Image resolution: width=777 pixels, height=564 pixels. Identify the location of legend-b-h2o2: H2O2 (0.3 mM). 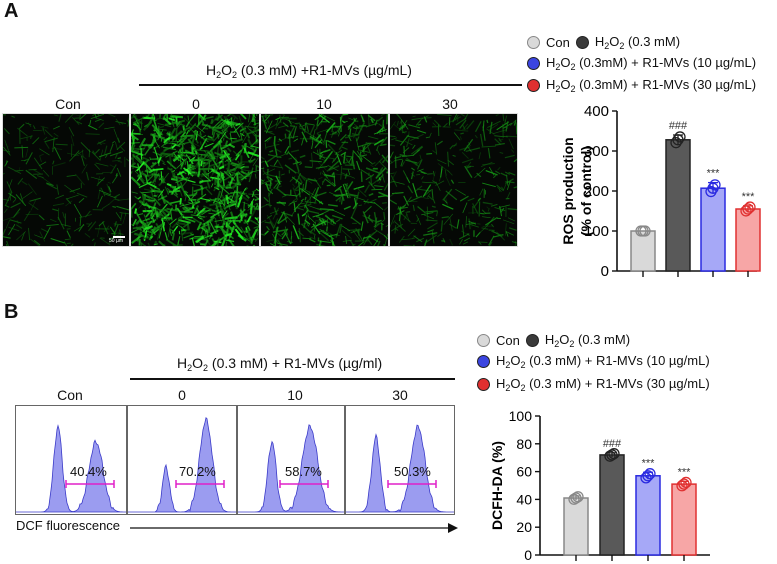
(578, 340).